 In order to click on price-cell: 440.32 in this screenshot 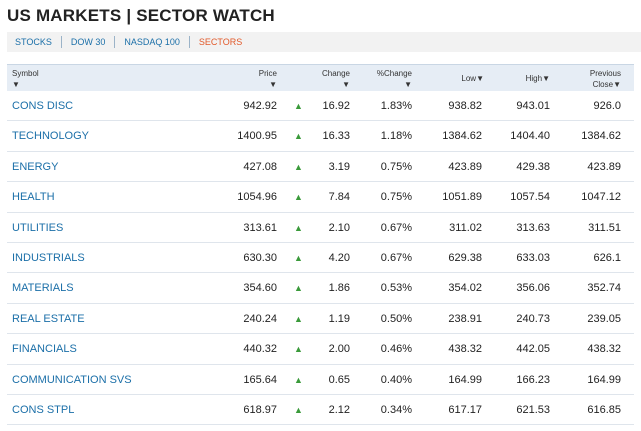, I will do `click(260, 349)`.